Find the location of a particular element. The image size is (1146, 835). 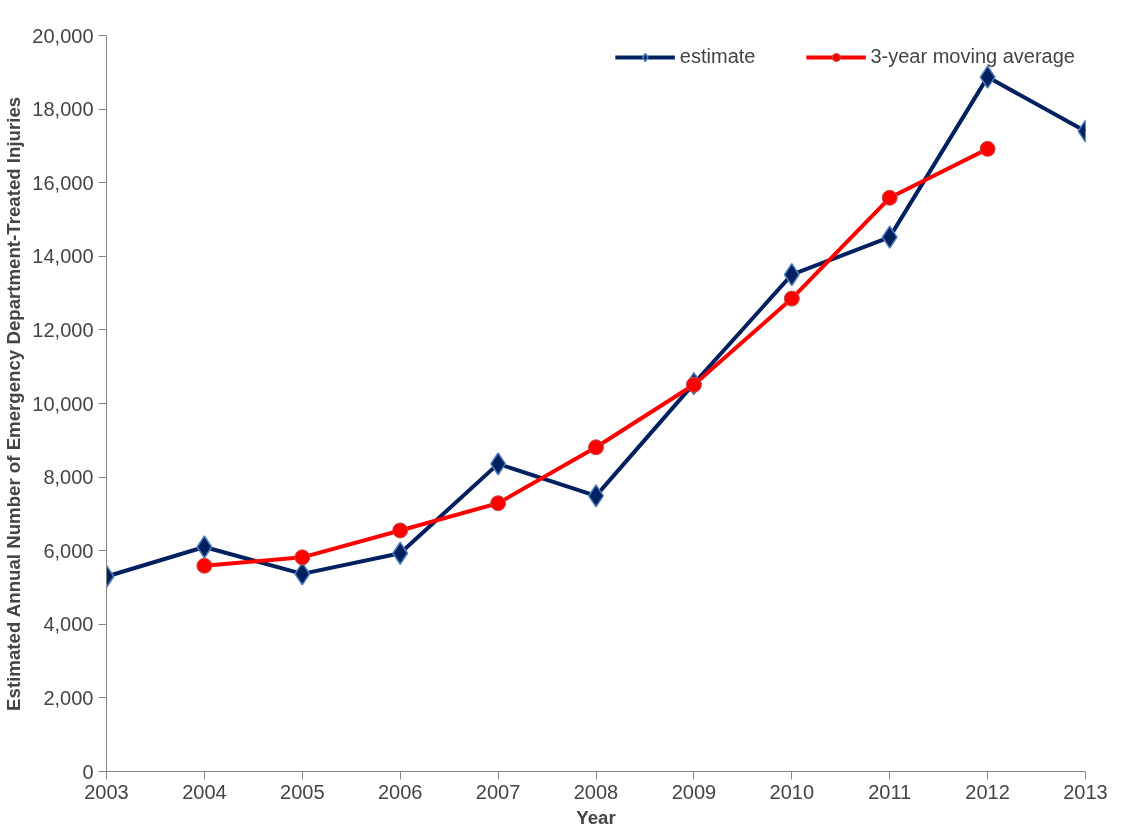

x-tick-label: 2012 is located at coordinates (987, 791).